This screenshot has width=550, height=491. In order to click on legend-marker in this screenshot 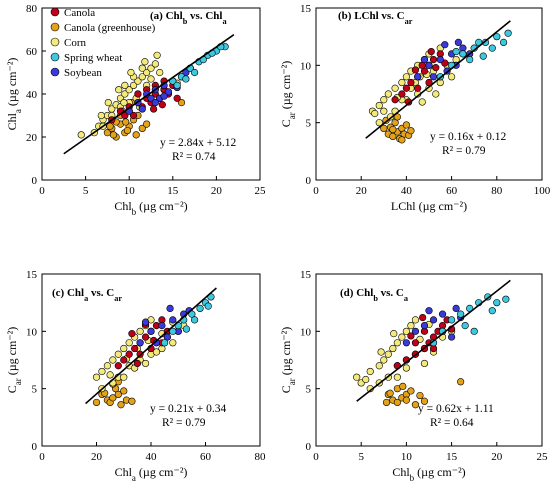, I will do `click(55, 27)`.